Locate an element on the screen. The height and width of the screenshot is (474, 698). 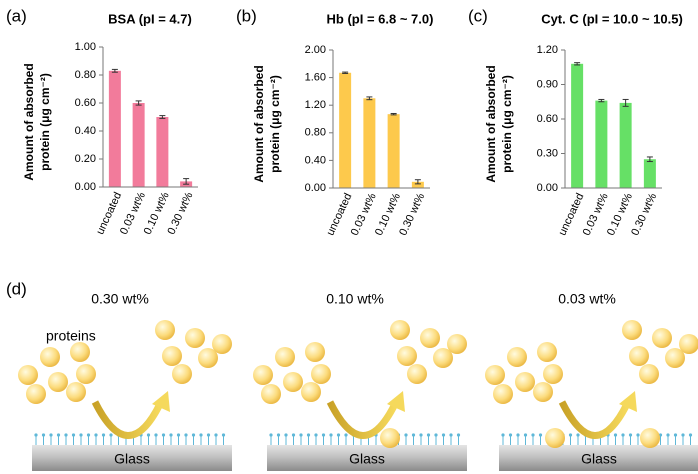
substrate-label: Glass is located at coordinates (367, 459).